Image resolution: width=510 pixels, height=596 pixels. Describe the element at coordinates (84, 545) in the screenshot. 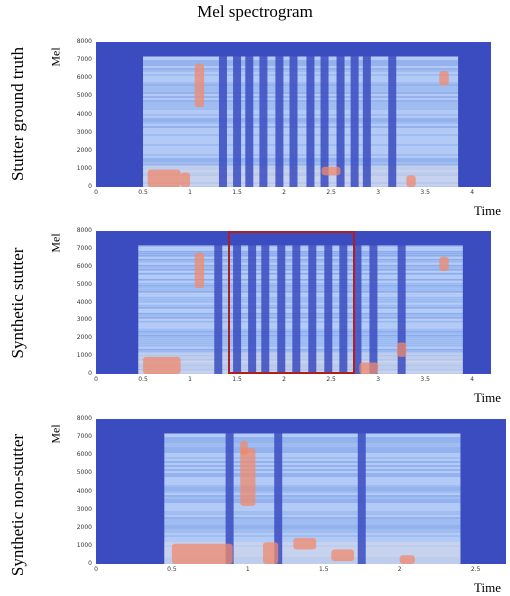

I see `y-tick-label: 1000` at that location.